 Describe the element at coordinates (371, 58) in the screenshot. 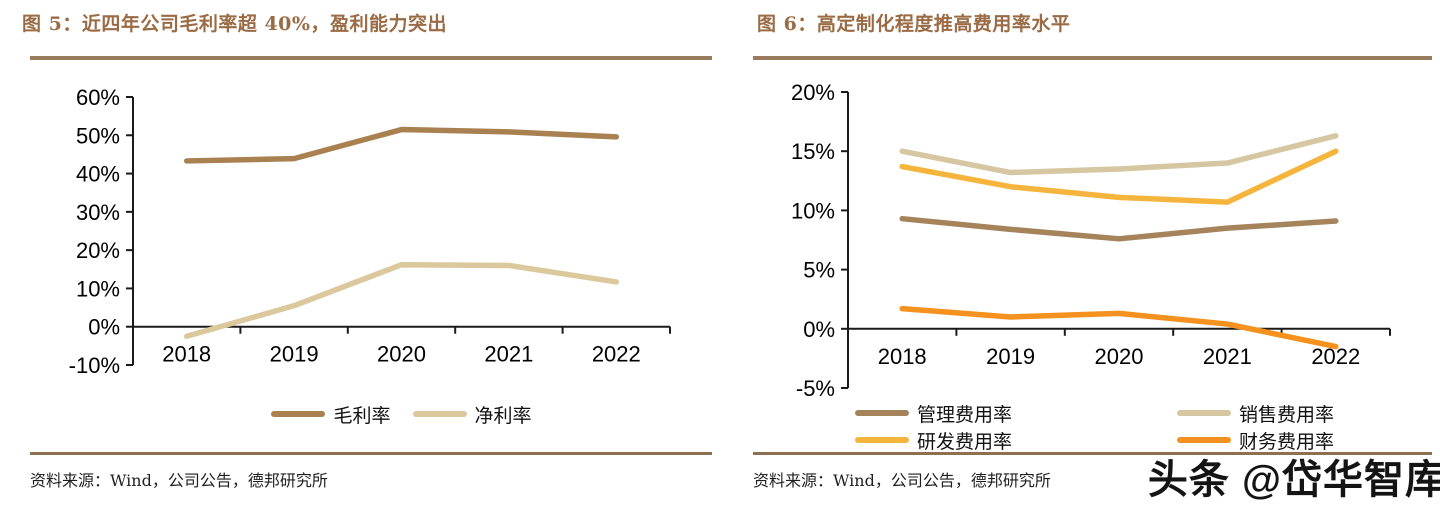

I see `figure5-title-divider` at that location.